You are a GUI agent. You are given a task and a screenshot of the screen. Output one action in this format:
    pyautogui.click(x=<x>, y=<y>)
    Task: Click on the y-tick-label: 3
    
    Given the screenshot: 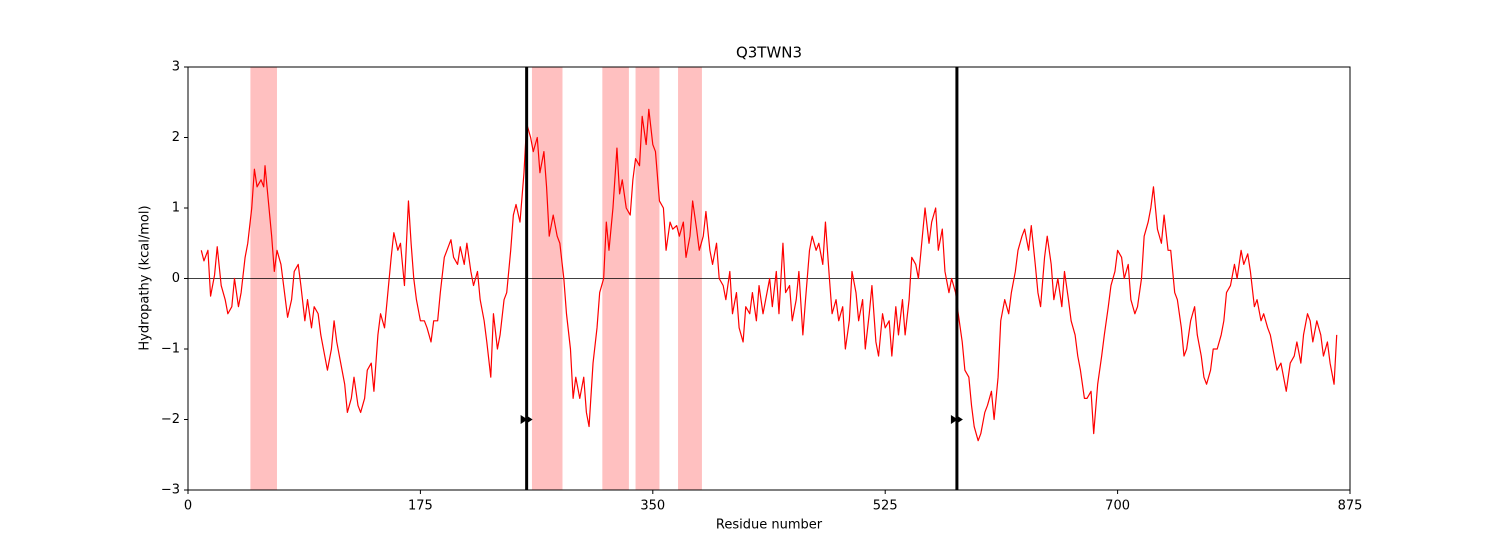 What is the action you would take?
    pyautogui.click(x=176, y=67)
    